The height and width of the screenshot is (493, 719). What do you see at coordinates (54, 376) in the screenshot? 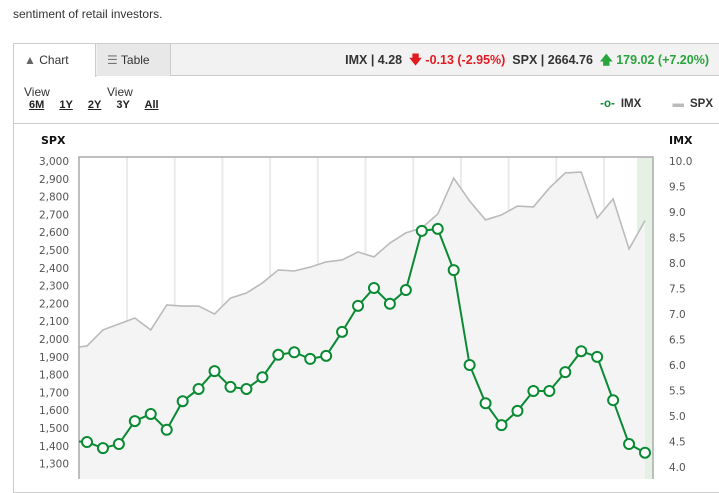
I see `left-tick-label: 1,800` at bounding box center [54, 376].